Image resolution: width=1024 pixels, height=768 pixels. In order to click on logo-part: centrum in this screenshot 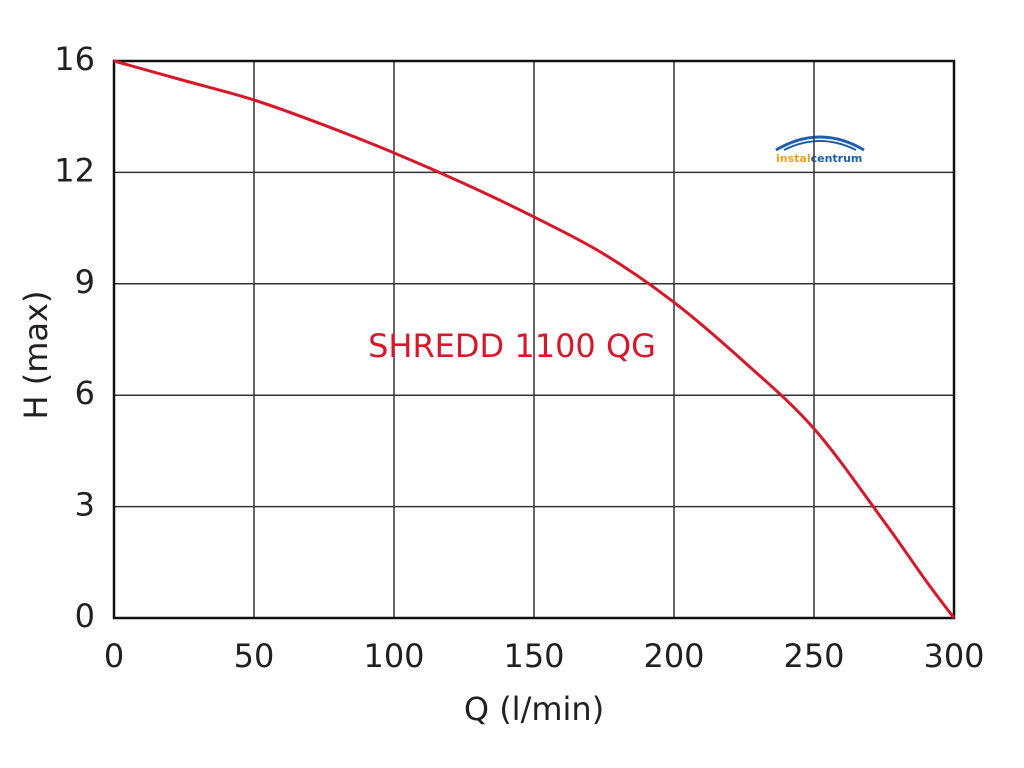, I will do `click(837, 158)`.